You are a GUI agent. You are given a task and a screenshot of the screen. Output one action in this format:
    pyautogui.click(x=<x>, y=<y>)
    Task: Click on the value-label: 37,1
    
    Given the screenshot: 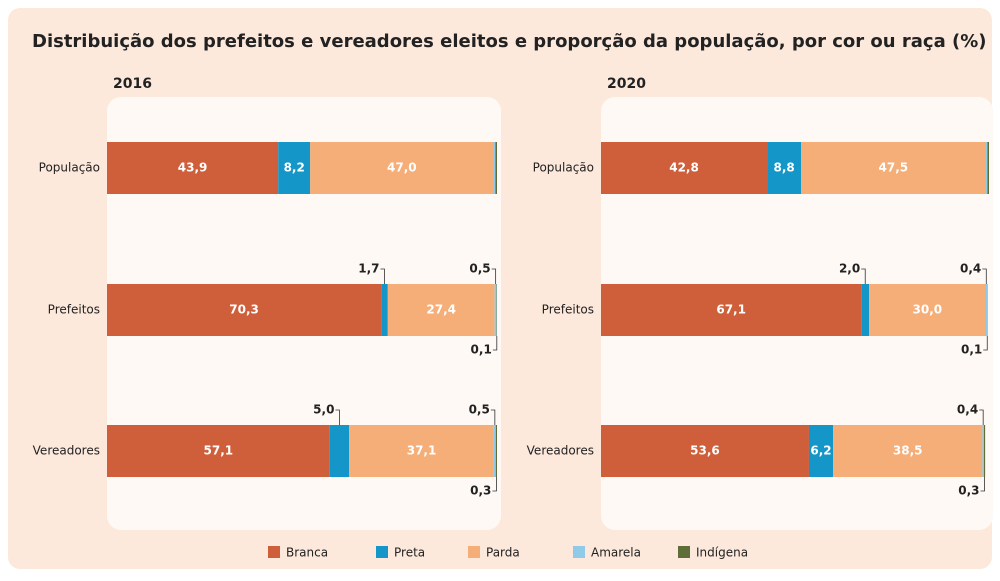 What is the action you would take?
    pyautogui.click(x=422, y=451)
    